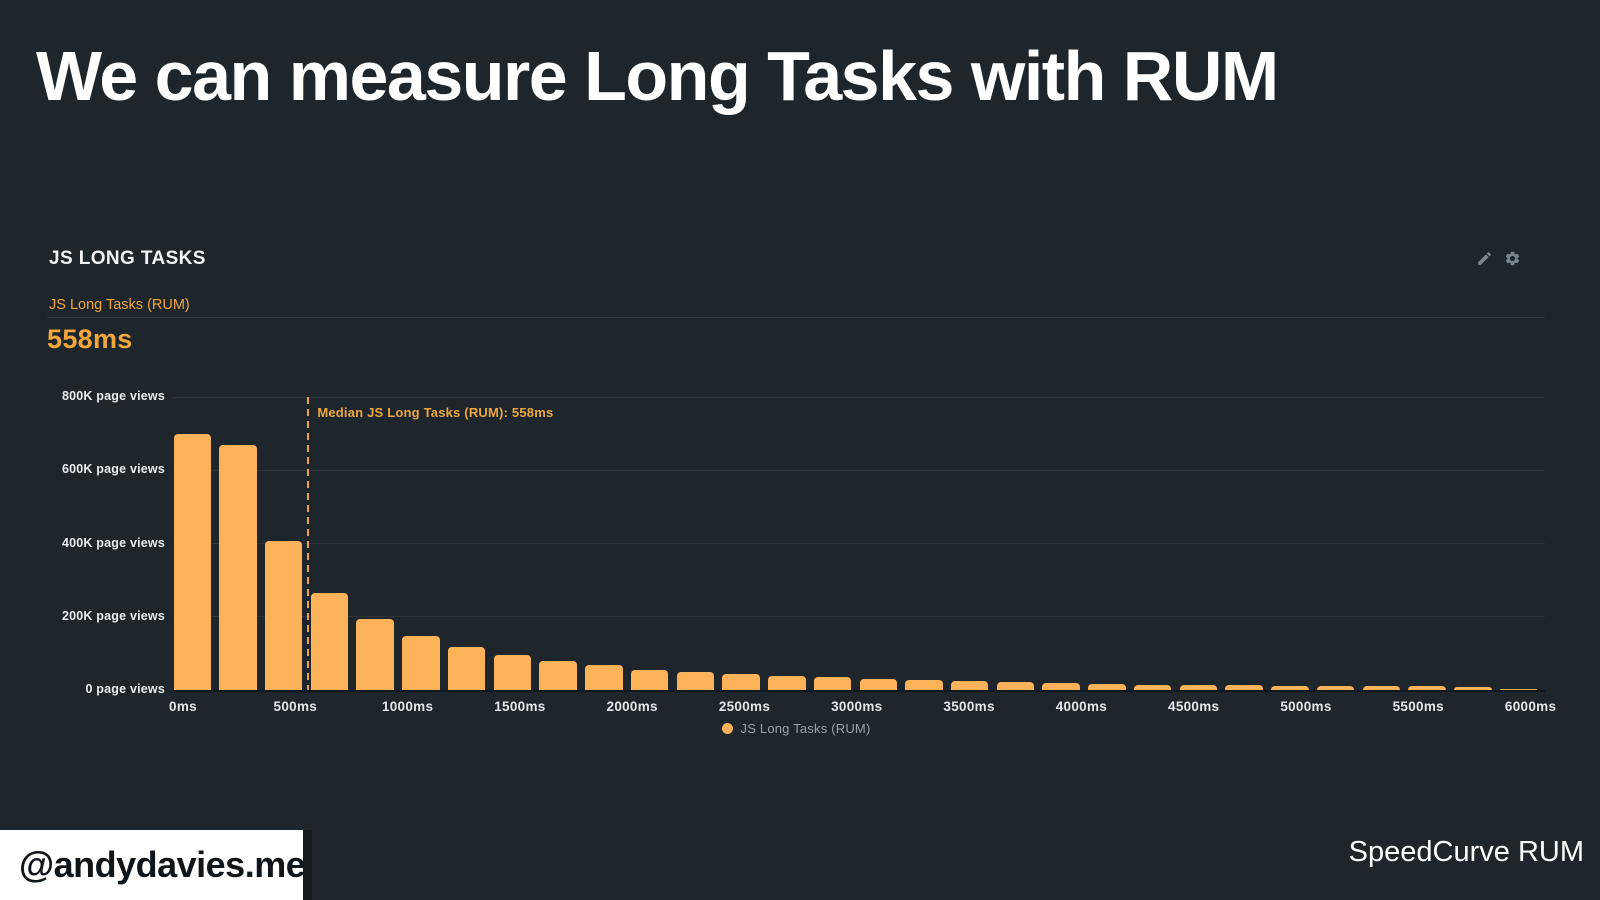 The image size is (1600, 900). What do you see at coordinates (805, 728) in the screenshot?
I see `legend-label: JS Long Tasks (RUM)` at bounding box center [805, 728].